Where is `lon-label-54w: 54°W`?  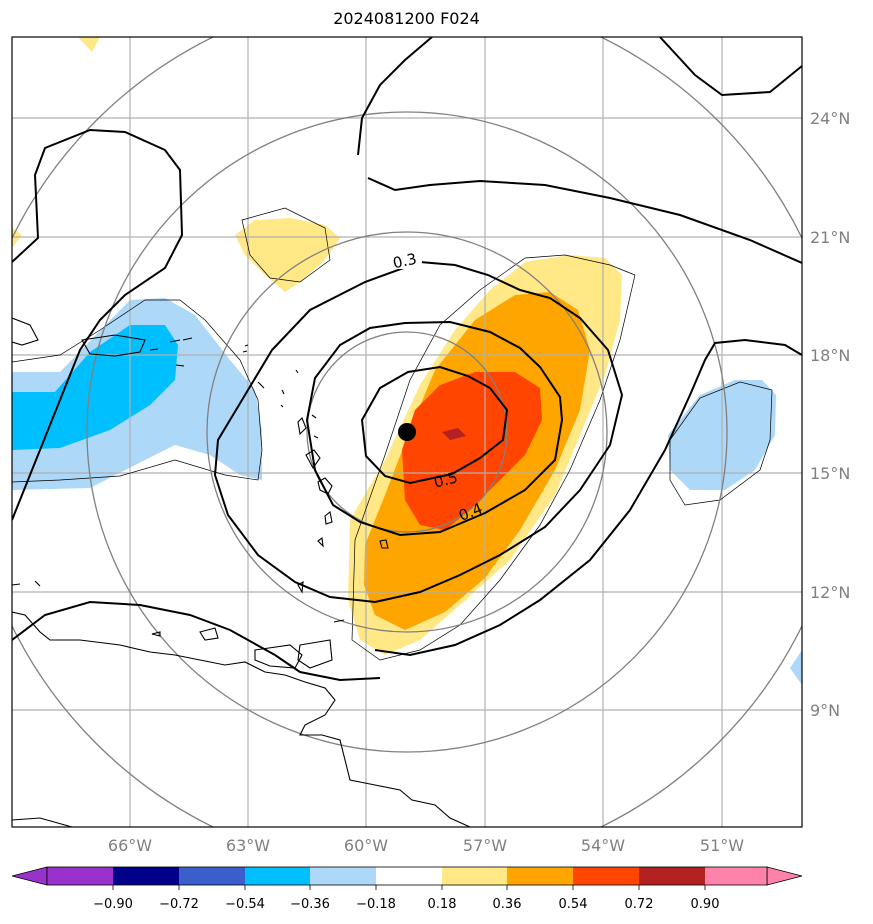 lon-label-54w: 54°W is located at coordinates (603, 845).